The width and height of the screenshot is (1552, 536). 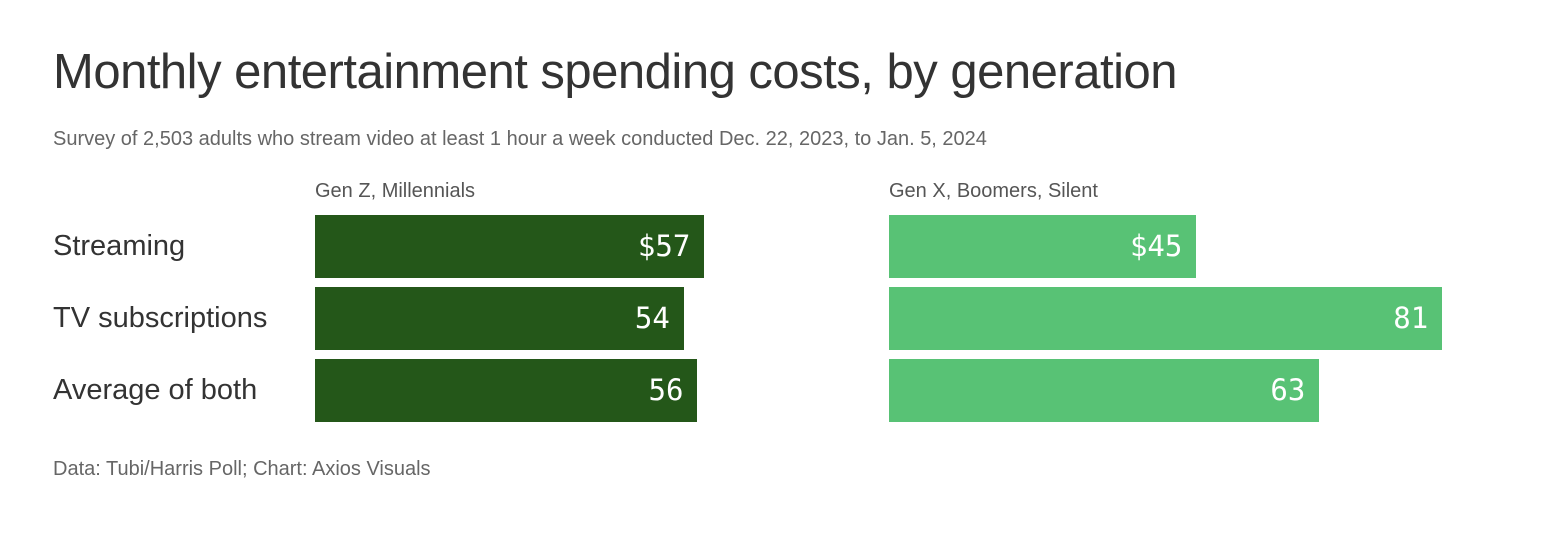 I want to click on bar-value-label: 81, so click(x=1411, y=318).